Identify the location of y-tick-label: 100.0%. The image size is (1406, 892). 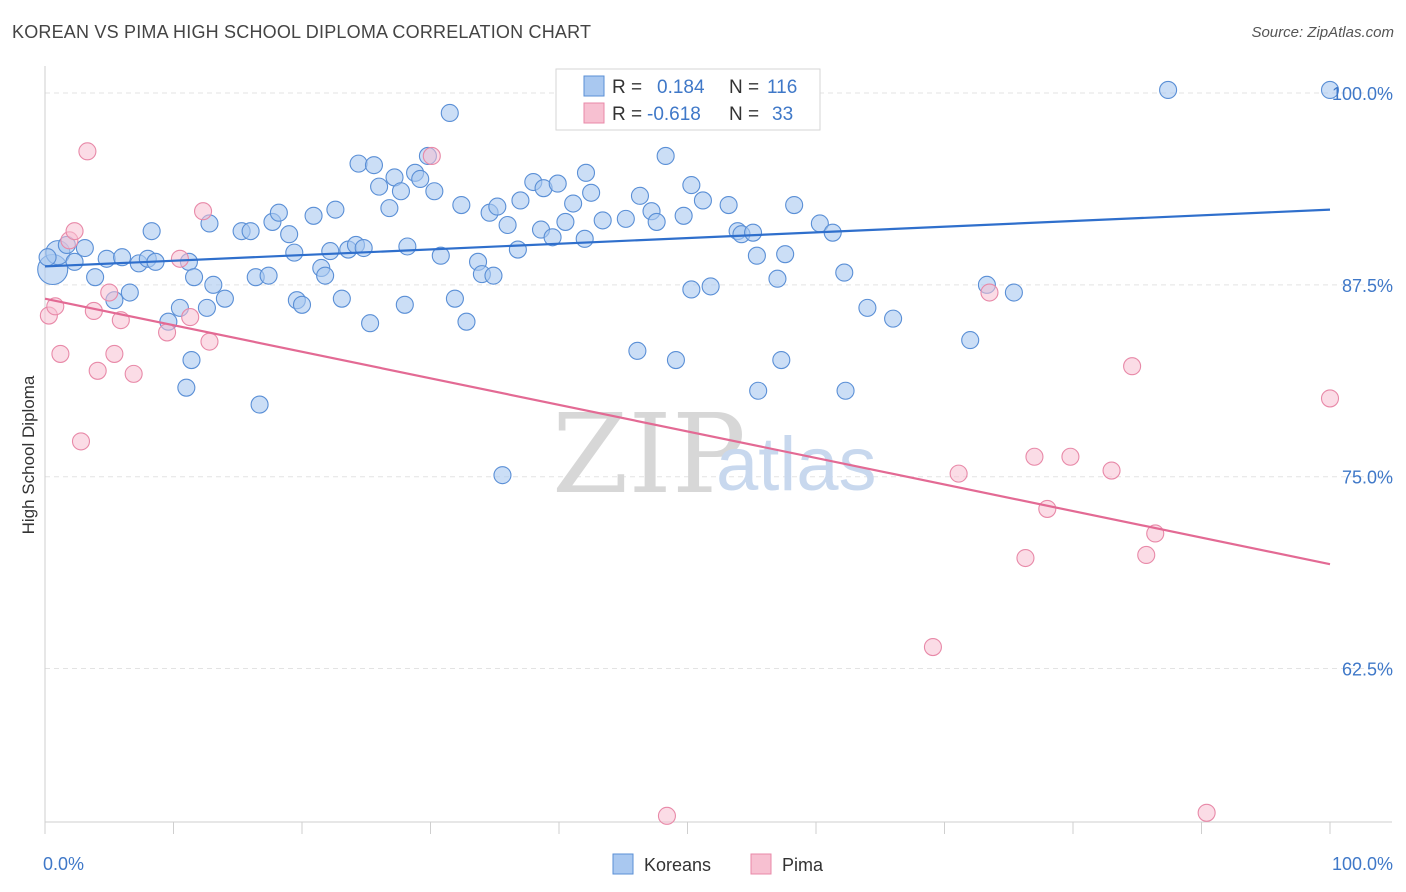
(1362, 94).